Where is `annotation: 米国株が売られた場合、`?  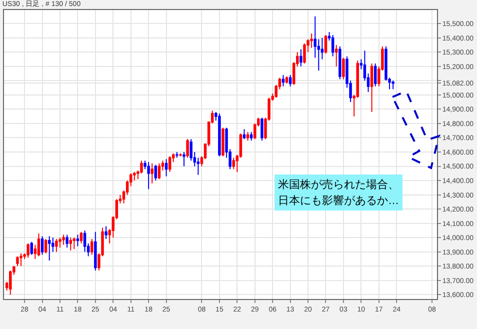
annotation: 米国株が売られた場合、 is located at coordinates (338, 184).